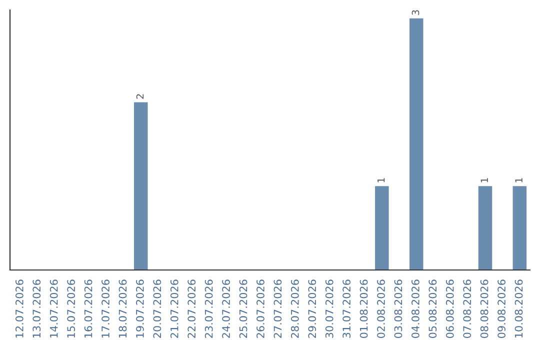 The image size is (540, 340). What do you see at coordinates (294, 309) in the screenshot?
I see `x-tick-label: 28.07.2026` at bounding box center [294, 309].